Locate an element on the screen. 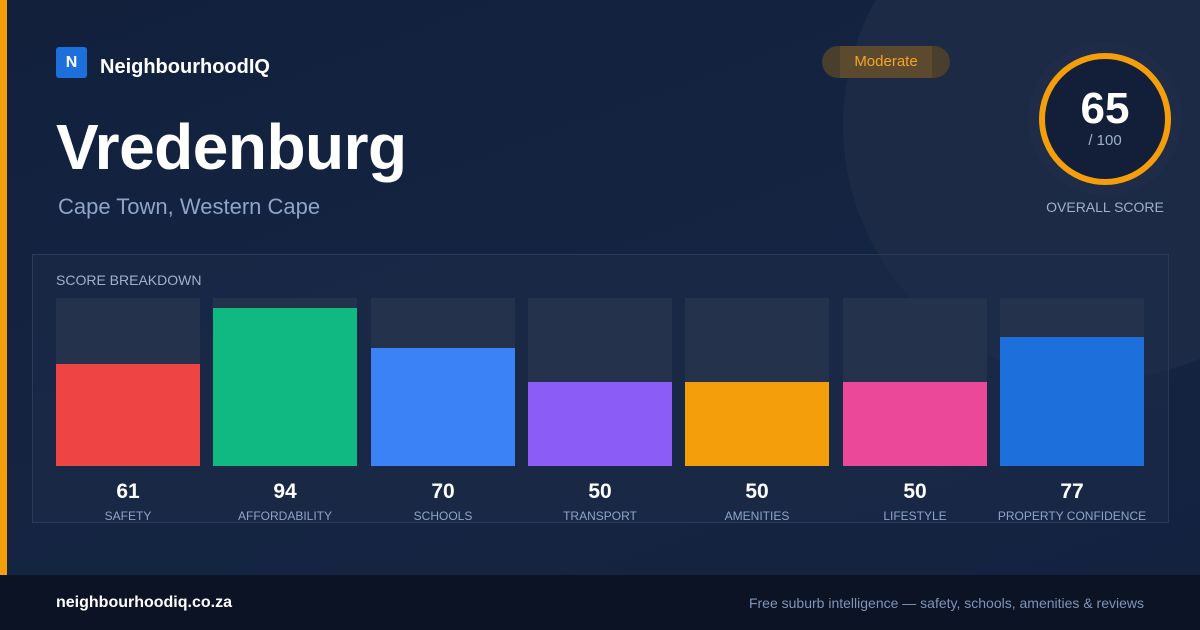 The width and height of the screenshot is (1200, 630). suburb-location: Cape Town, Western Cape is located at coordinates (189, 206).